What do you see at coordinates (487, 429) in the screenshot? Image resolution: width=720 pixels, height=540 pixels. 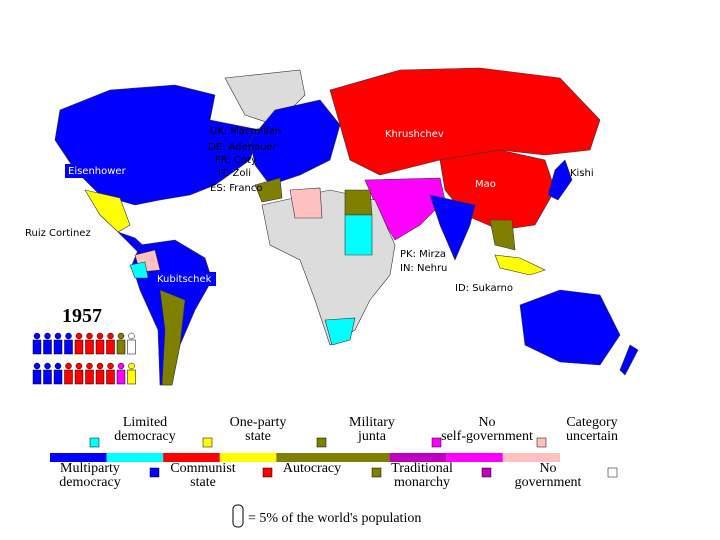 I see `legend-label: No self-government` at bounding box center [487, 429].